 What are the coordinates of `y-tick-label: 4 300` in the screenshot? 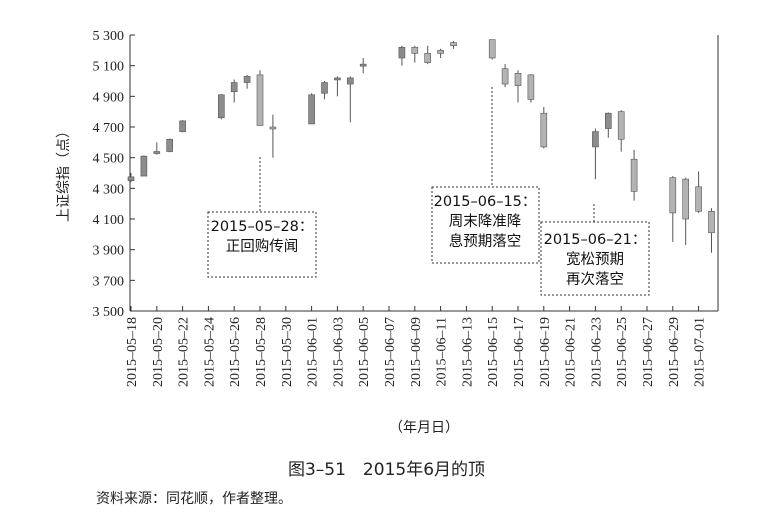 It's located at (109, 189).